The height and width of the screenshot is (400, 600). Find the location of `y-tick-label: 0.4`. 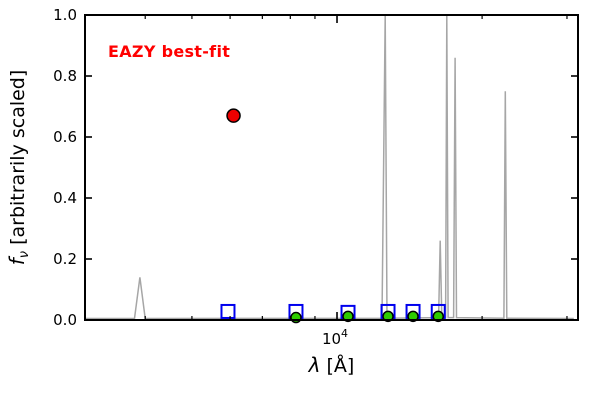

y-tick-label: 0.4 is located at coordinates (65, 198).